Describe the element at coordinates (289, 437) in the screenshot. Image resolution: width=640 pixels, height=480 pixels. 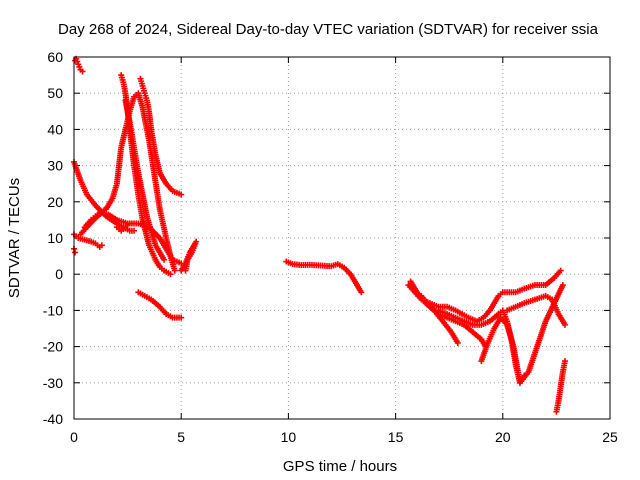
I see `x-tick-label: 10` at that location.